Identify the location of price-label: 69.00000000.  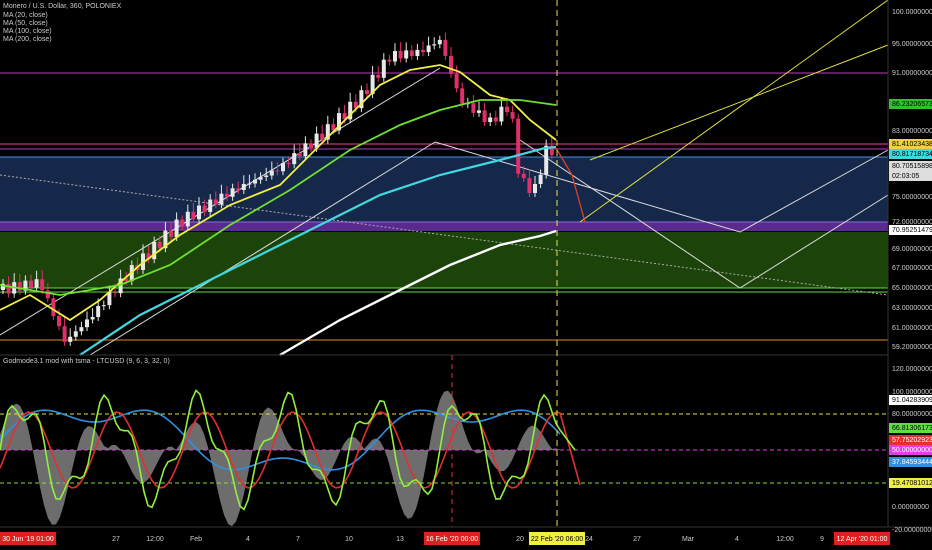
(912, 249).